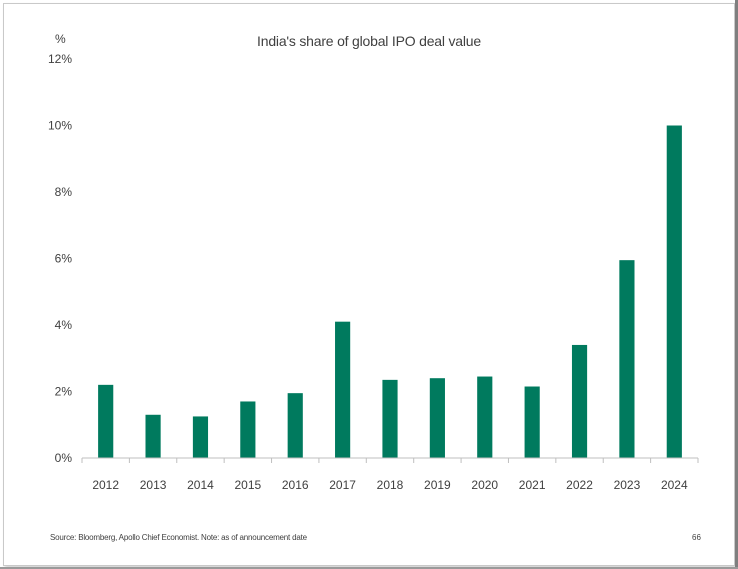 The image size is (738, 569). What do you see at coordinates (64, 192) in the screenshot?
I see `y-tick-label: 8%` at bounding box center [64, 192].